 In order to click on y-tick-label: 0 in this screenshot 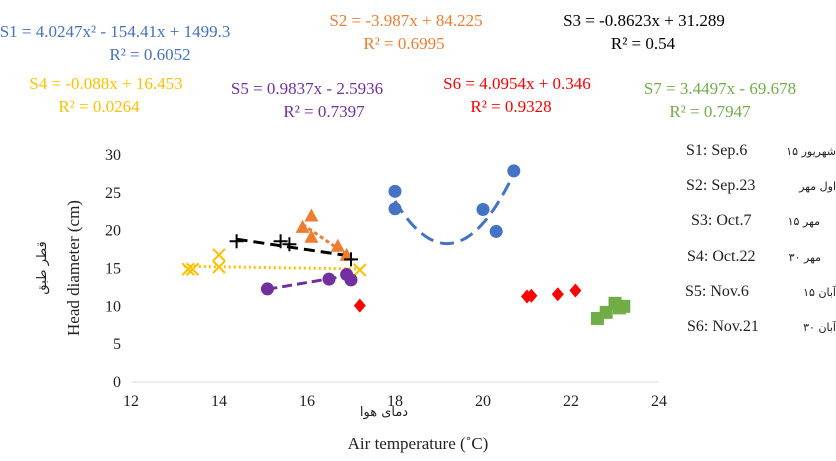, I will do `click(117, 382)`.